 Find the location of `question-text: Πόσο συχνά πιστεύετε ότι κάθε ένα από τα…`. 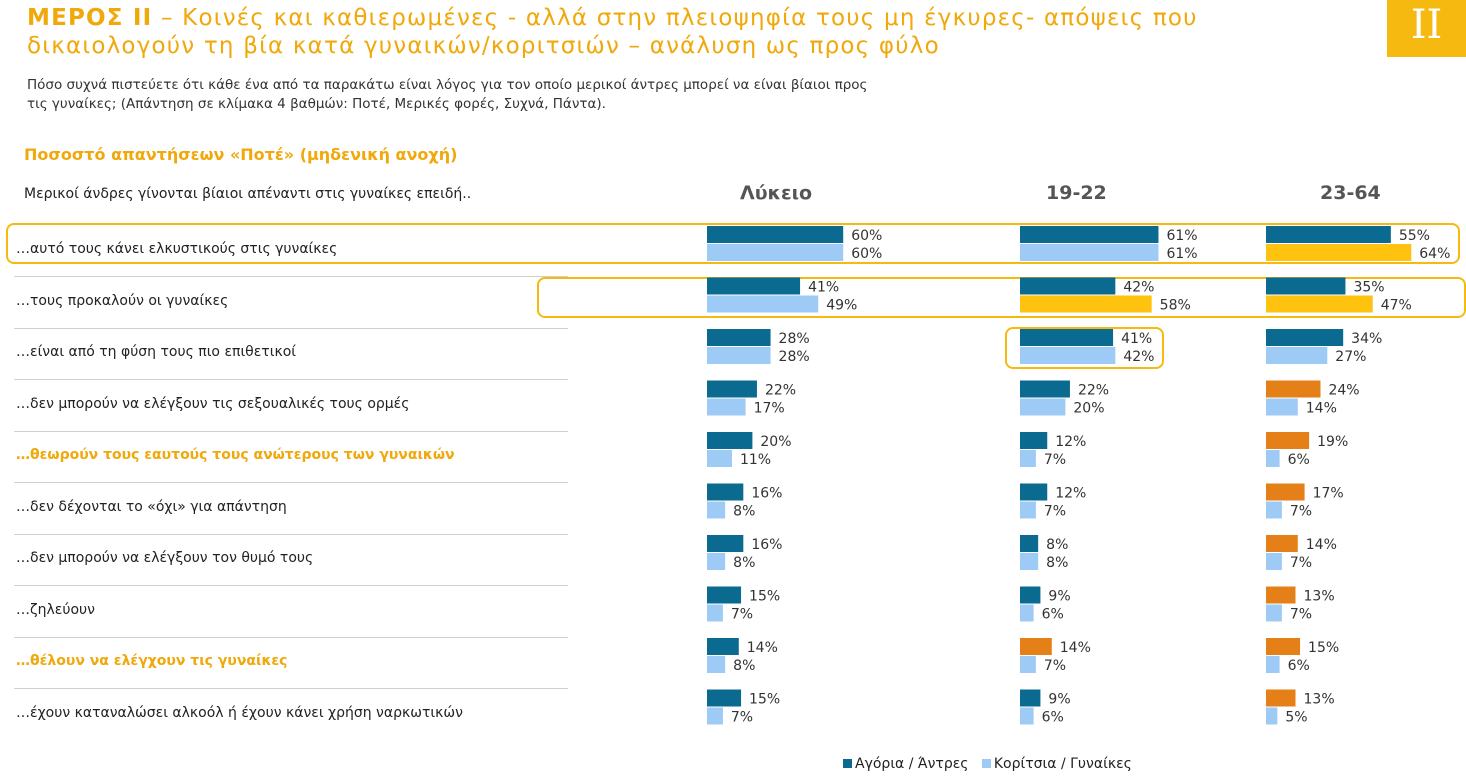

question-text: Πόσο συχνά πιστεύετε ότι κάθε ένα από τα… is located at coordinates (447, 94).